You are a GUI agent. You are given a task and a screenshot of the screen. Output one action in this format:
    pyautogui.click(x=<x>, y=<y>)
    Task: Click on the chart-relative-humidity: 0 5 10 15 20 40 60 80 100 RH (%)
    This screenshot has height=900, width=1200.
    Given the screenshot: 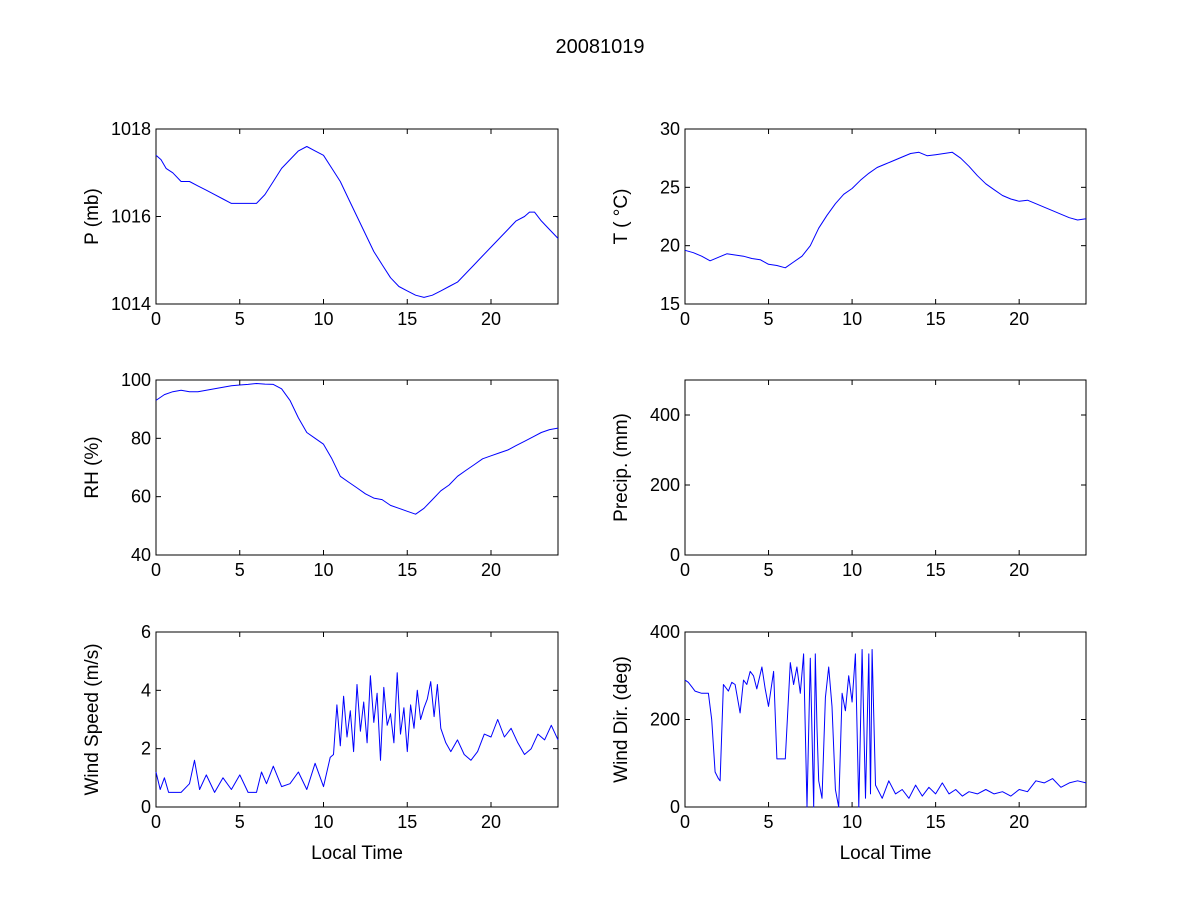 What is the action you would take?
    pyautogui.click(x=320, y=475)
    